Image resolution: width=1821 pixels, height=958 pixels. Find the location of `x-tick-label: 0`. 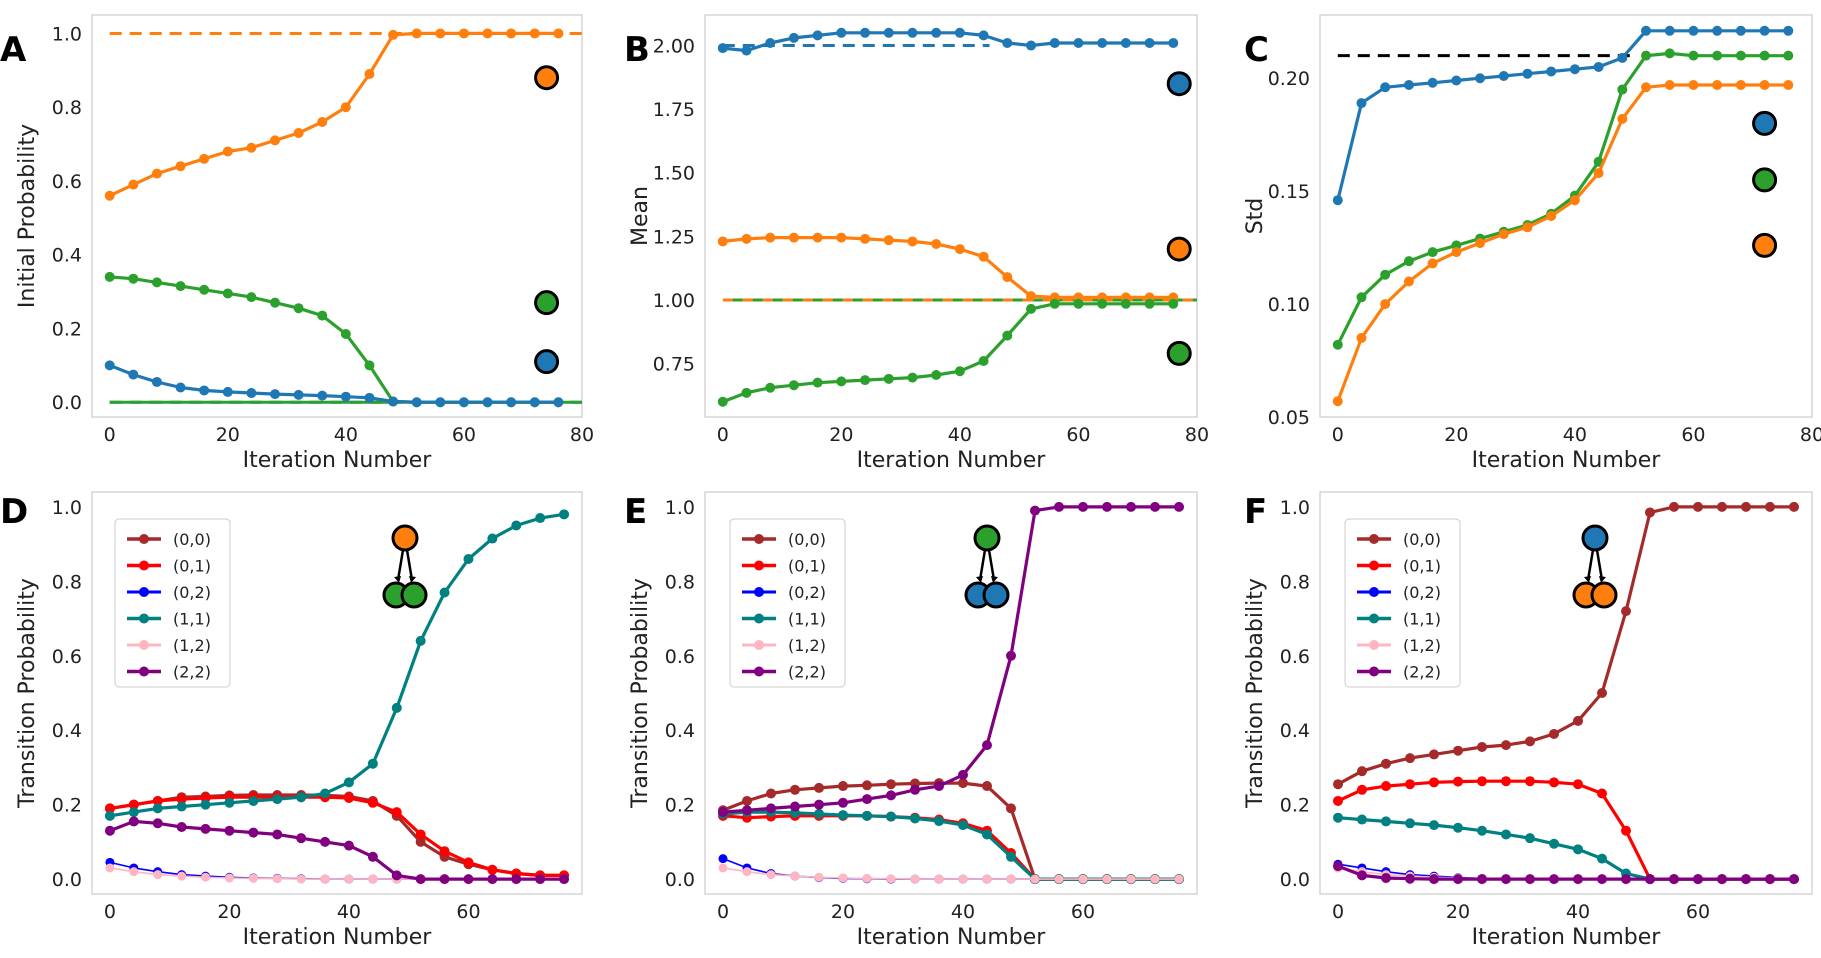

x-tick-label: 0 is located at coordinates (110, 435).